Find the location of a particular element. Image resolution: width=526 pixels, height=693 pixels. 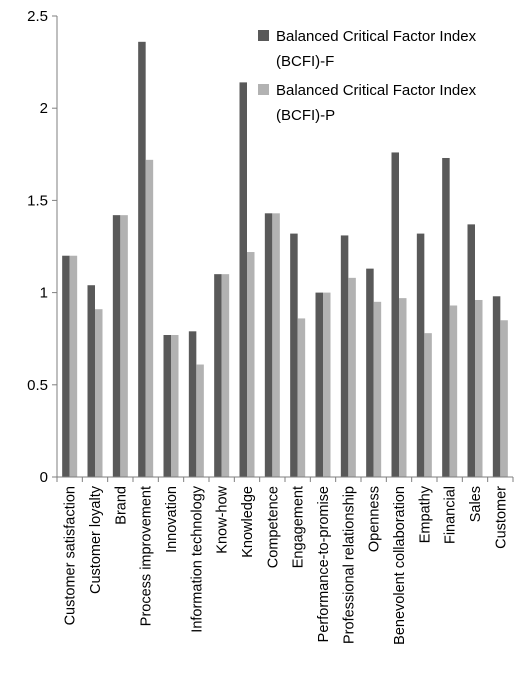

x-tick-label: Professional relationship is located at coordinates (349, 565).